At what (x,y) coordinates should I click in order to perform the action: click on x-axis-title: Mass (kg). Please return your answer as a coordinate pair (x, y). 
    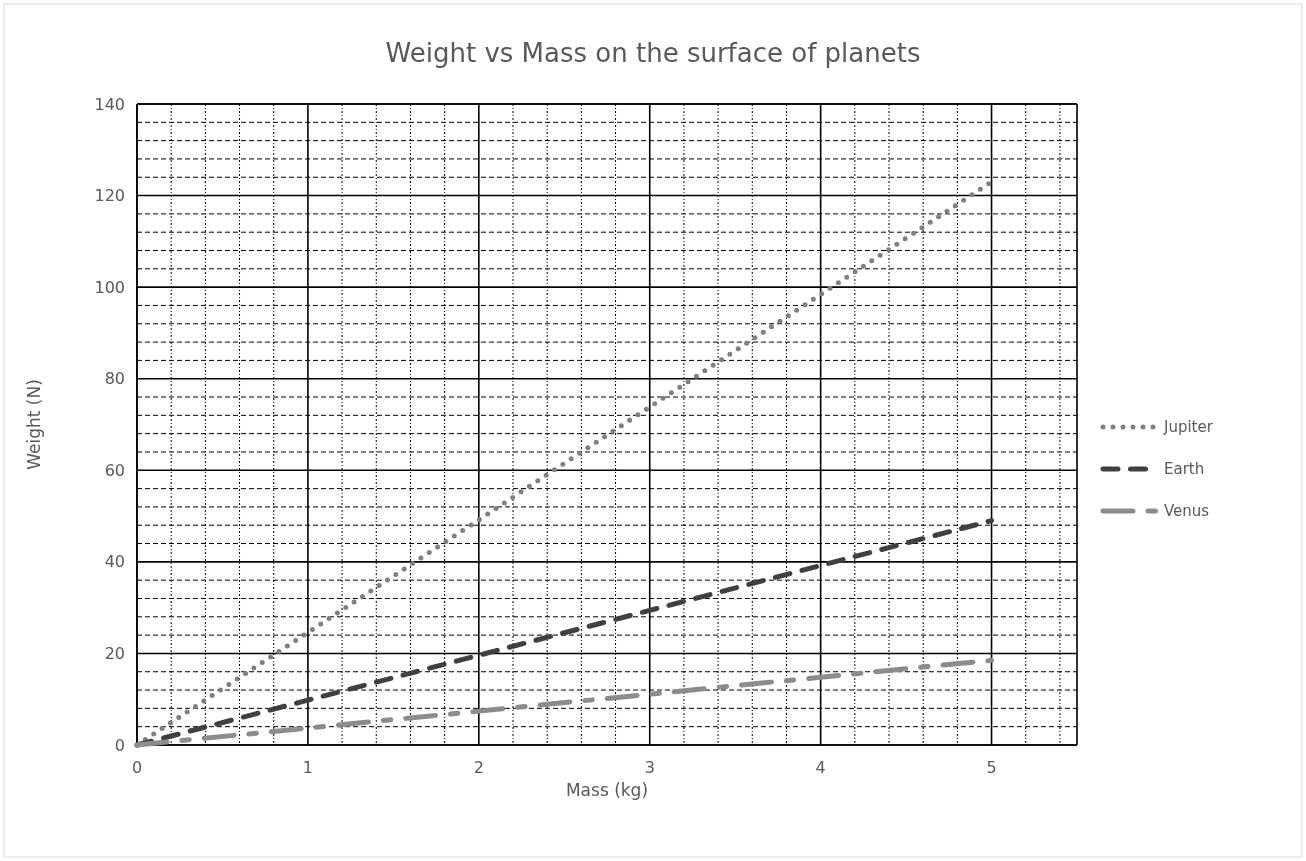
    Looking at the image, I should click on (607, 790).